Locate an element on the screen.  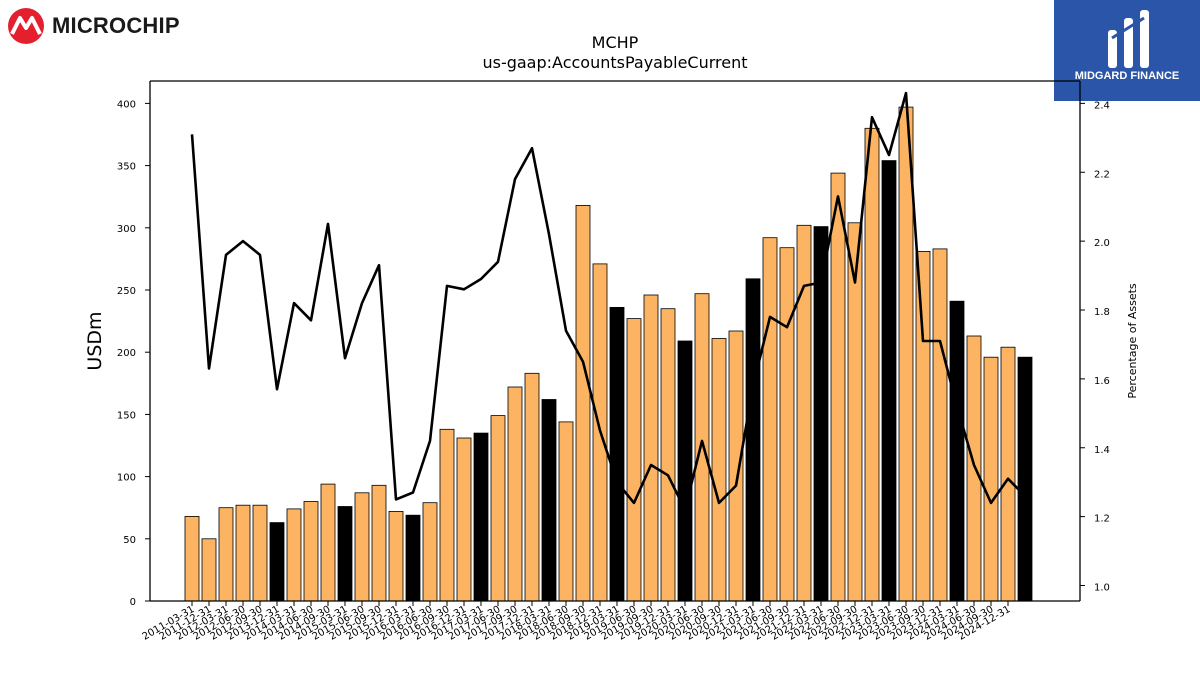
y2-tick-label: 1.6 is located at coordinates (1102, 381).